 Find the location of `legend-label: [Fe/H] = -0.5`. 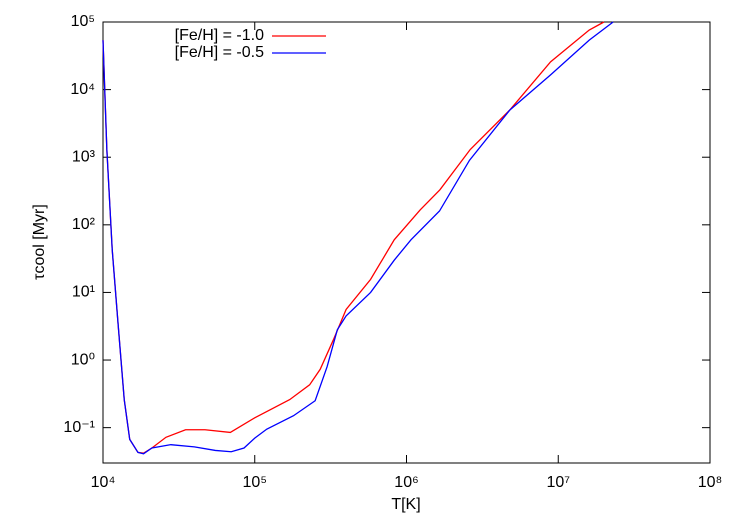

legend-label: [Fe/H] = -0.5 is located at coordinates (219, 52).